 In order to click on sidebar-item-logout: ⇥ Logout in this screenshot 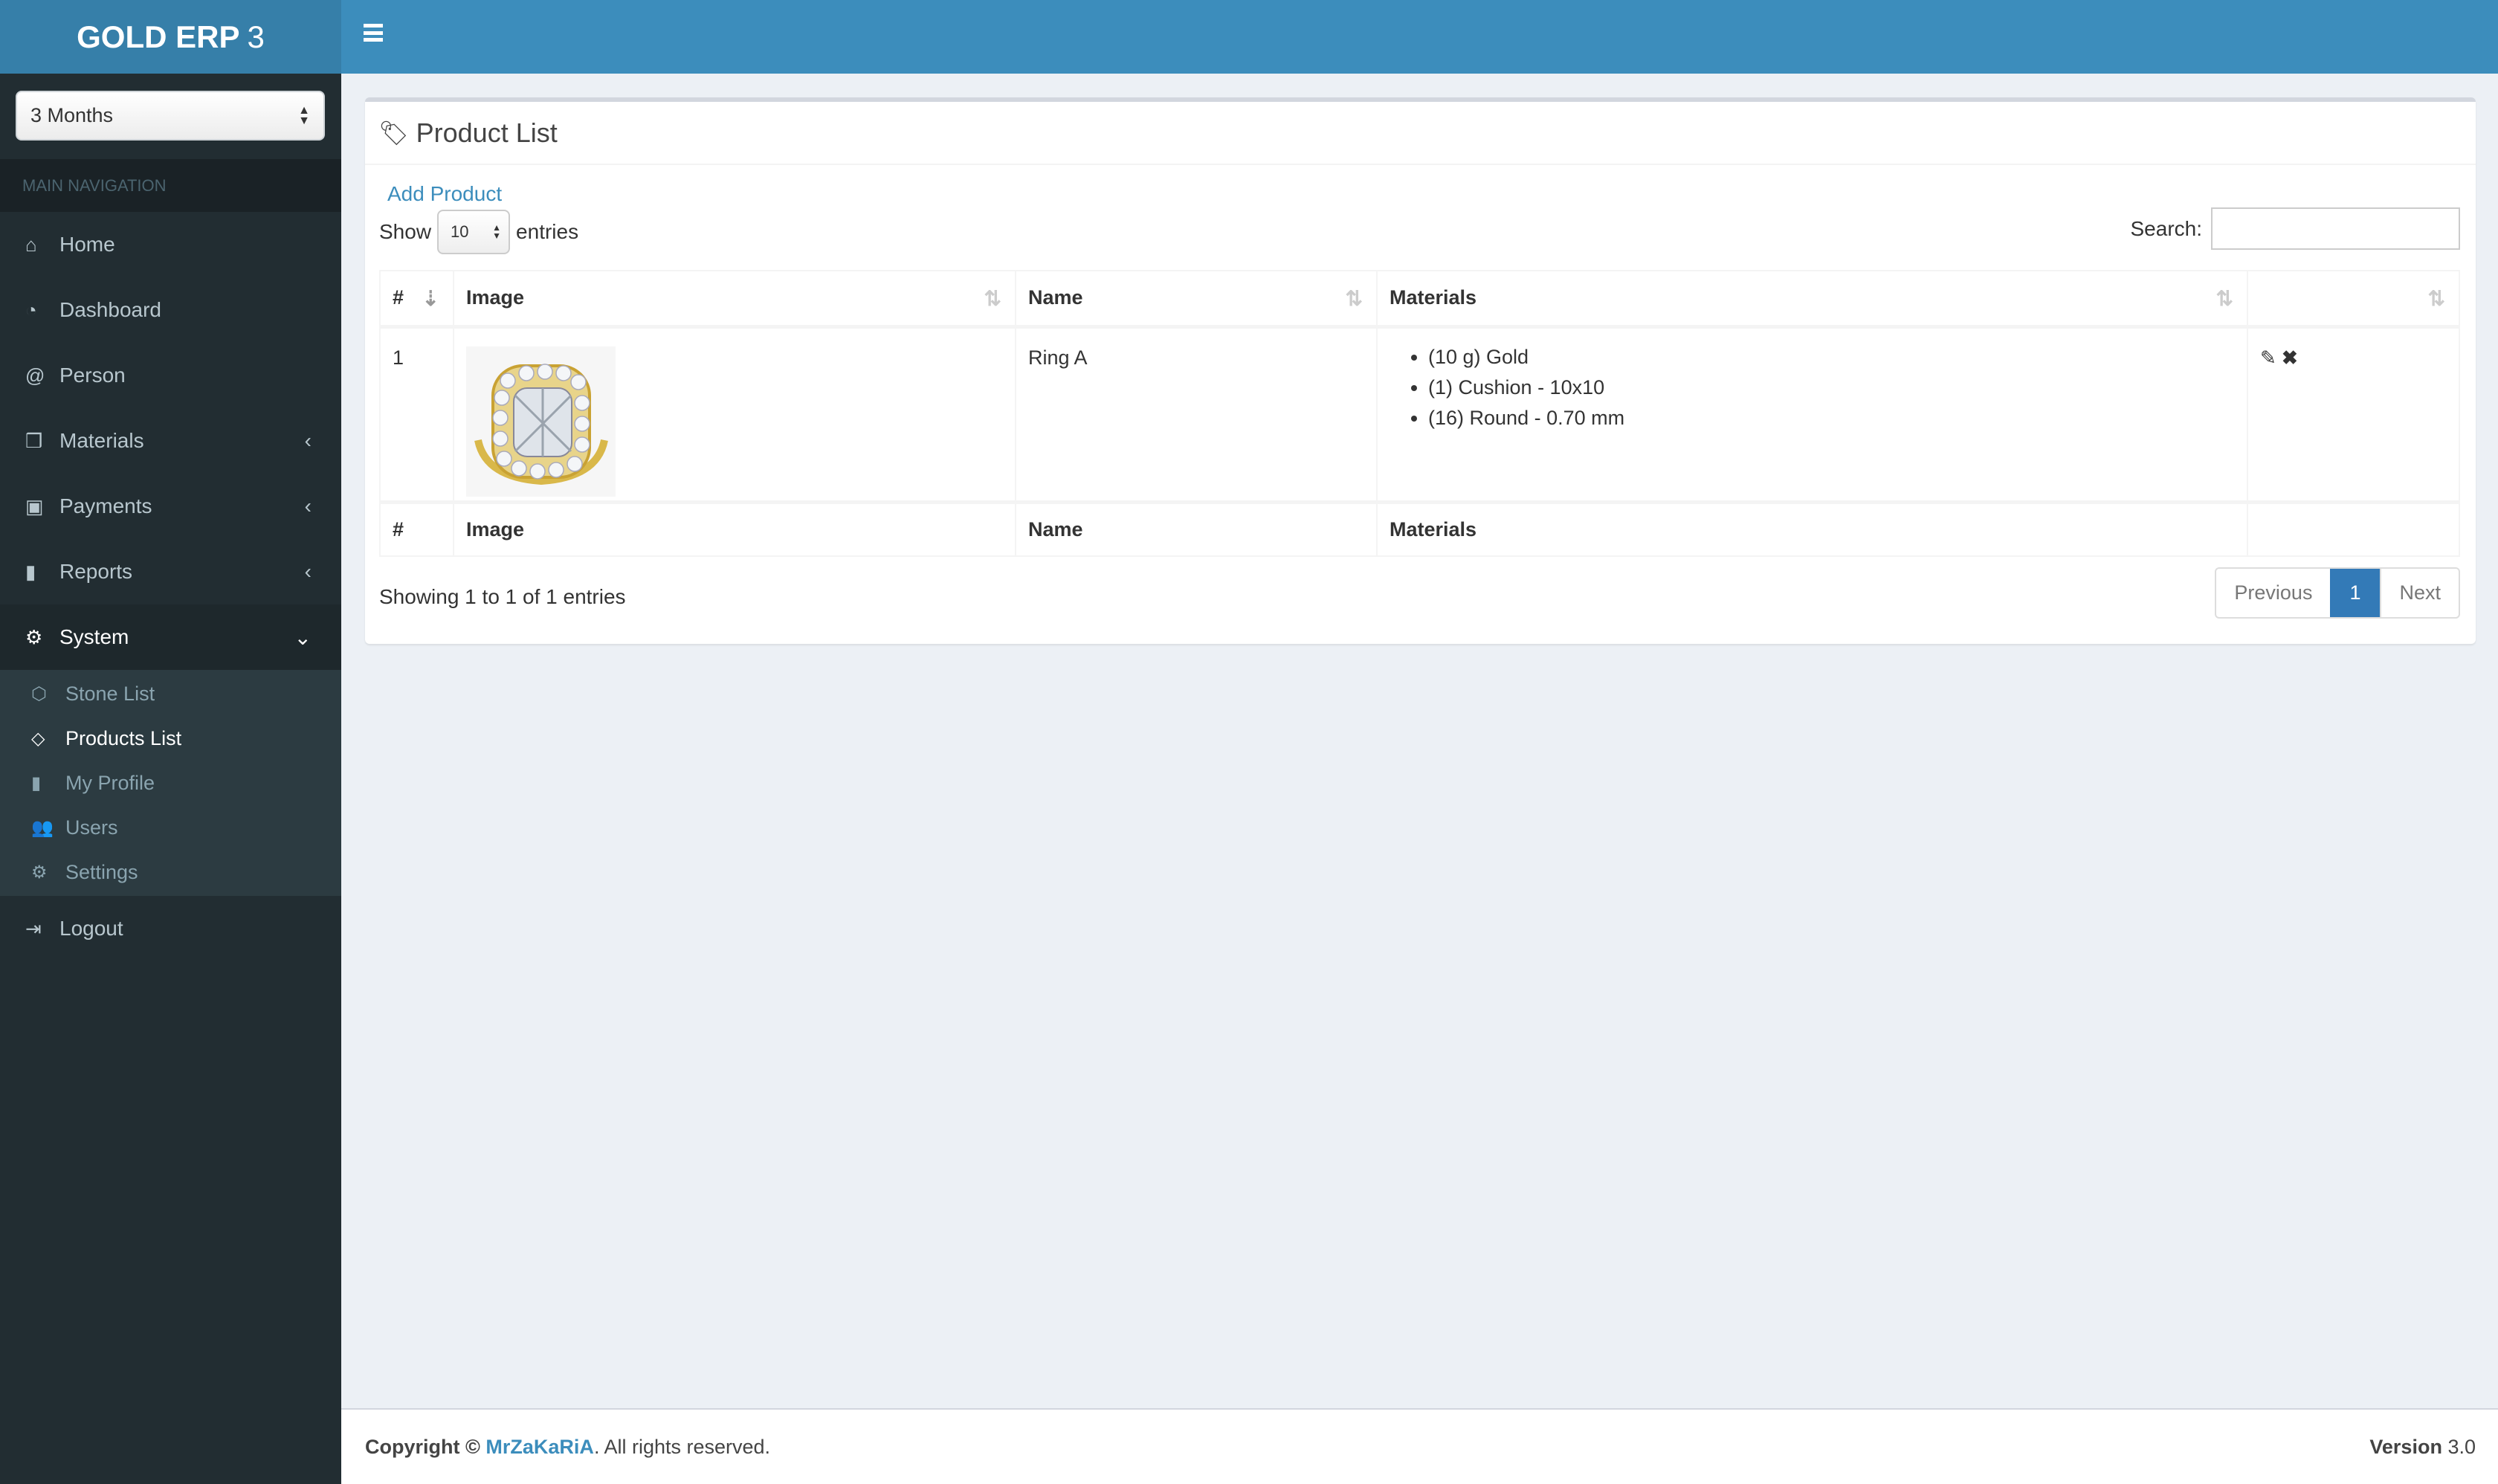, I will do `click(170, 928)`.